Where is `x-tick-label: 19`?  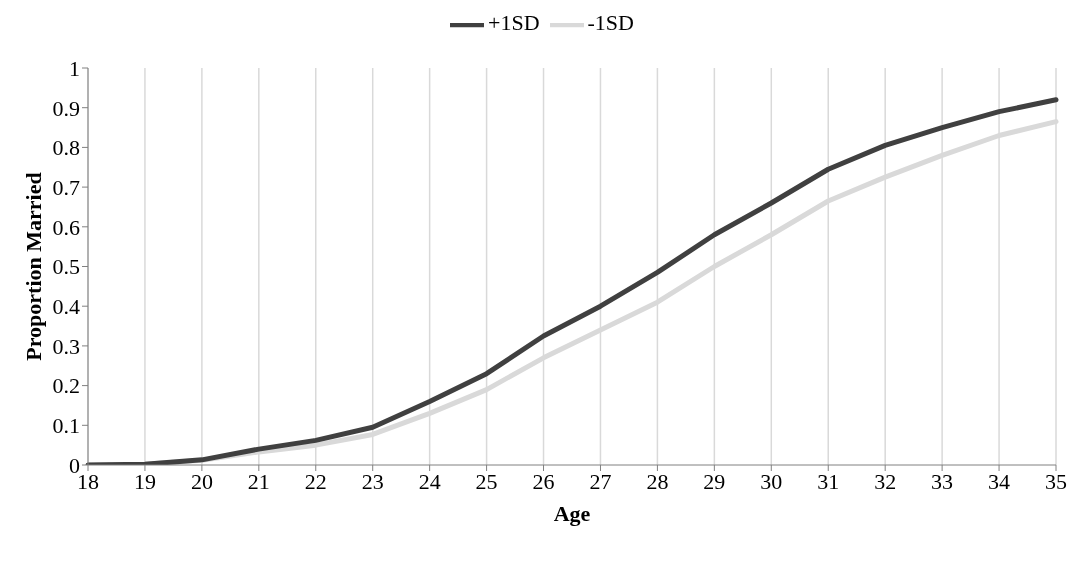
x-tick-label: 19 is located at coordinates (144, 481).